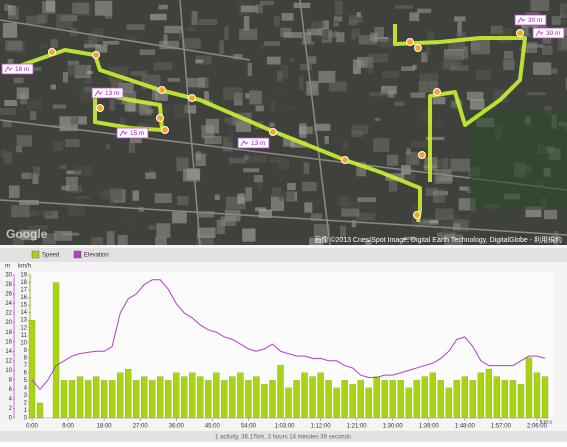  Describe the element at coordinates (539, 33) in the screenshot. I see `label-icon` at that location.